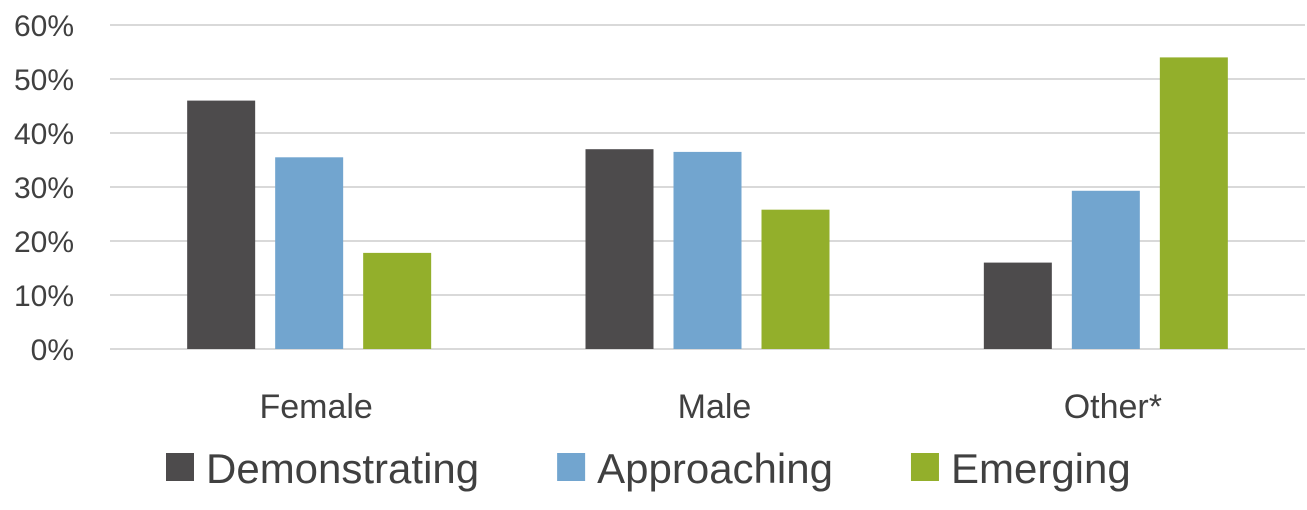 The image size is (1307, 510). What do you see at coordinates (315, 407) in the screenshot?
I see `x-category-label: Female` at bounding box center [315, 407].